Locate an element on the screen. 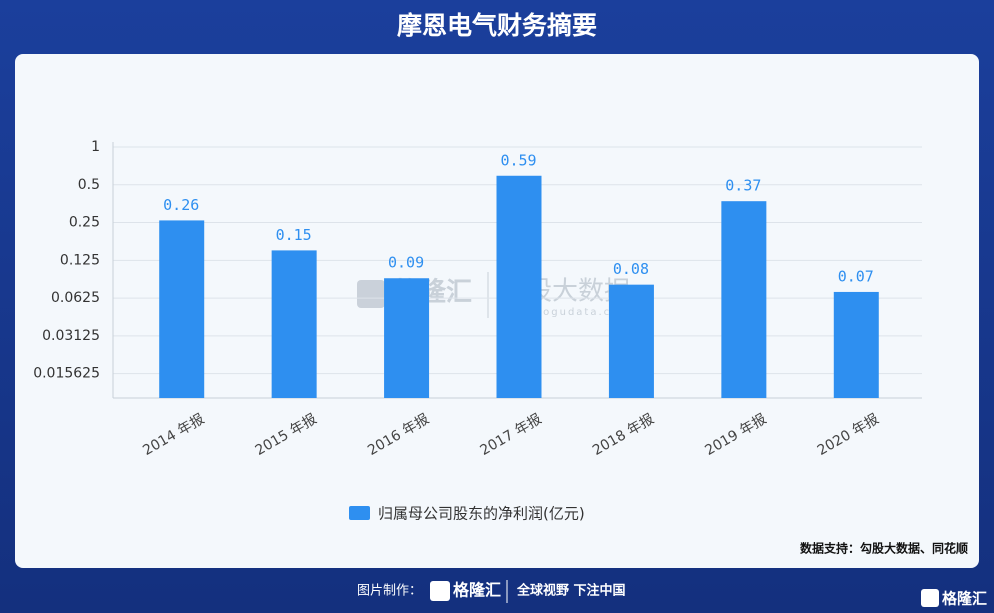 The width and height of the screenshot is (994, 613). corner-brand: 格隆汇 is located at coordinates (964, 599).